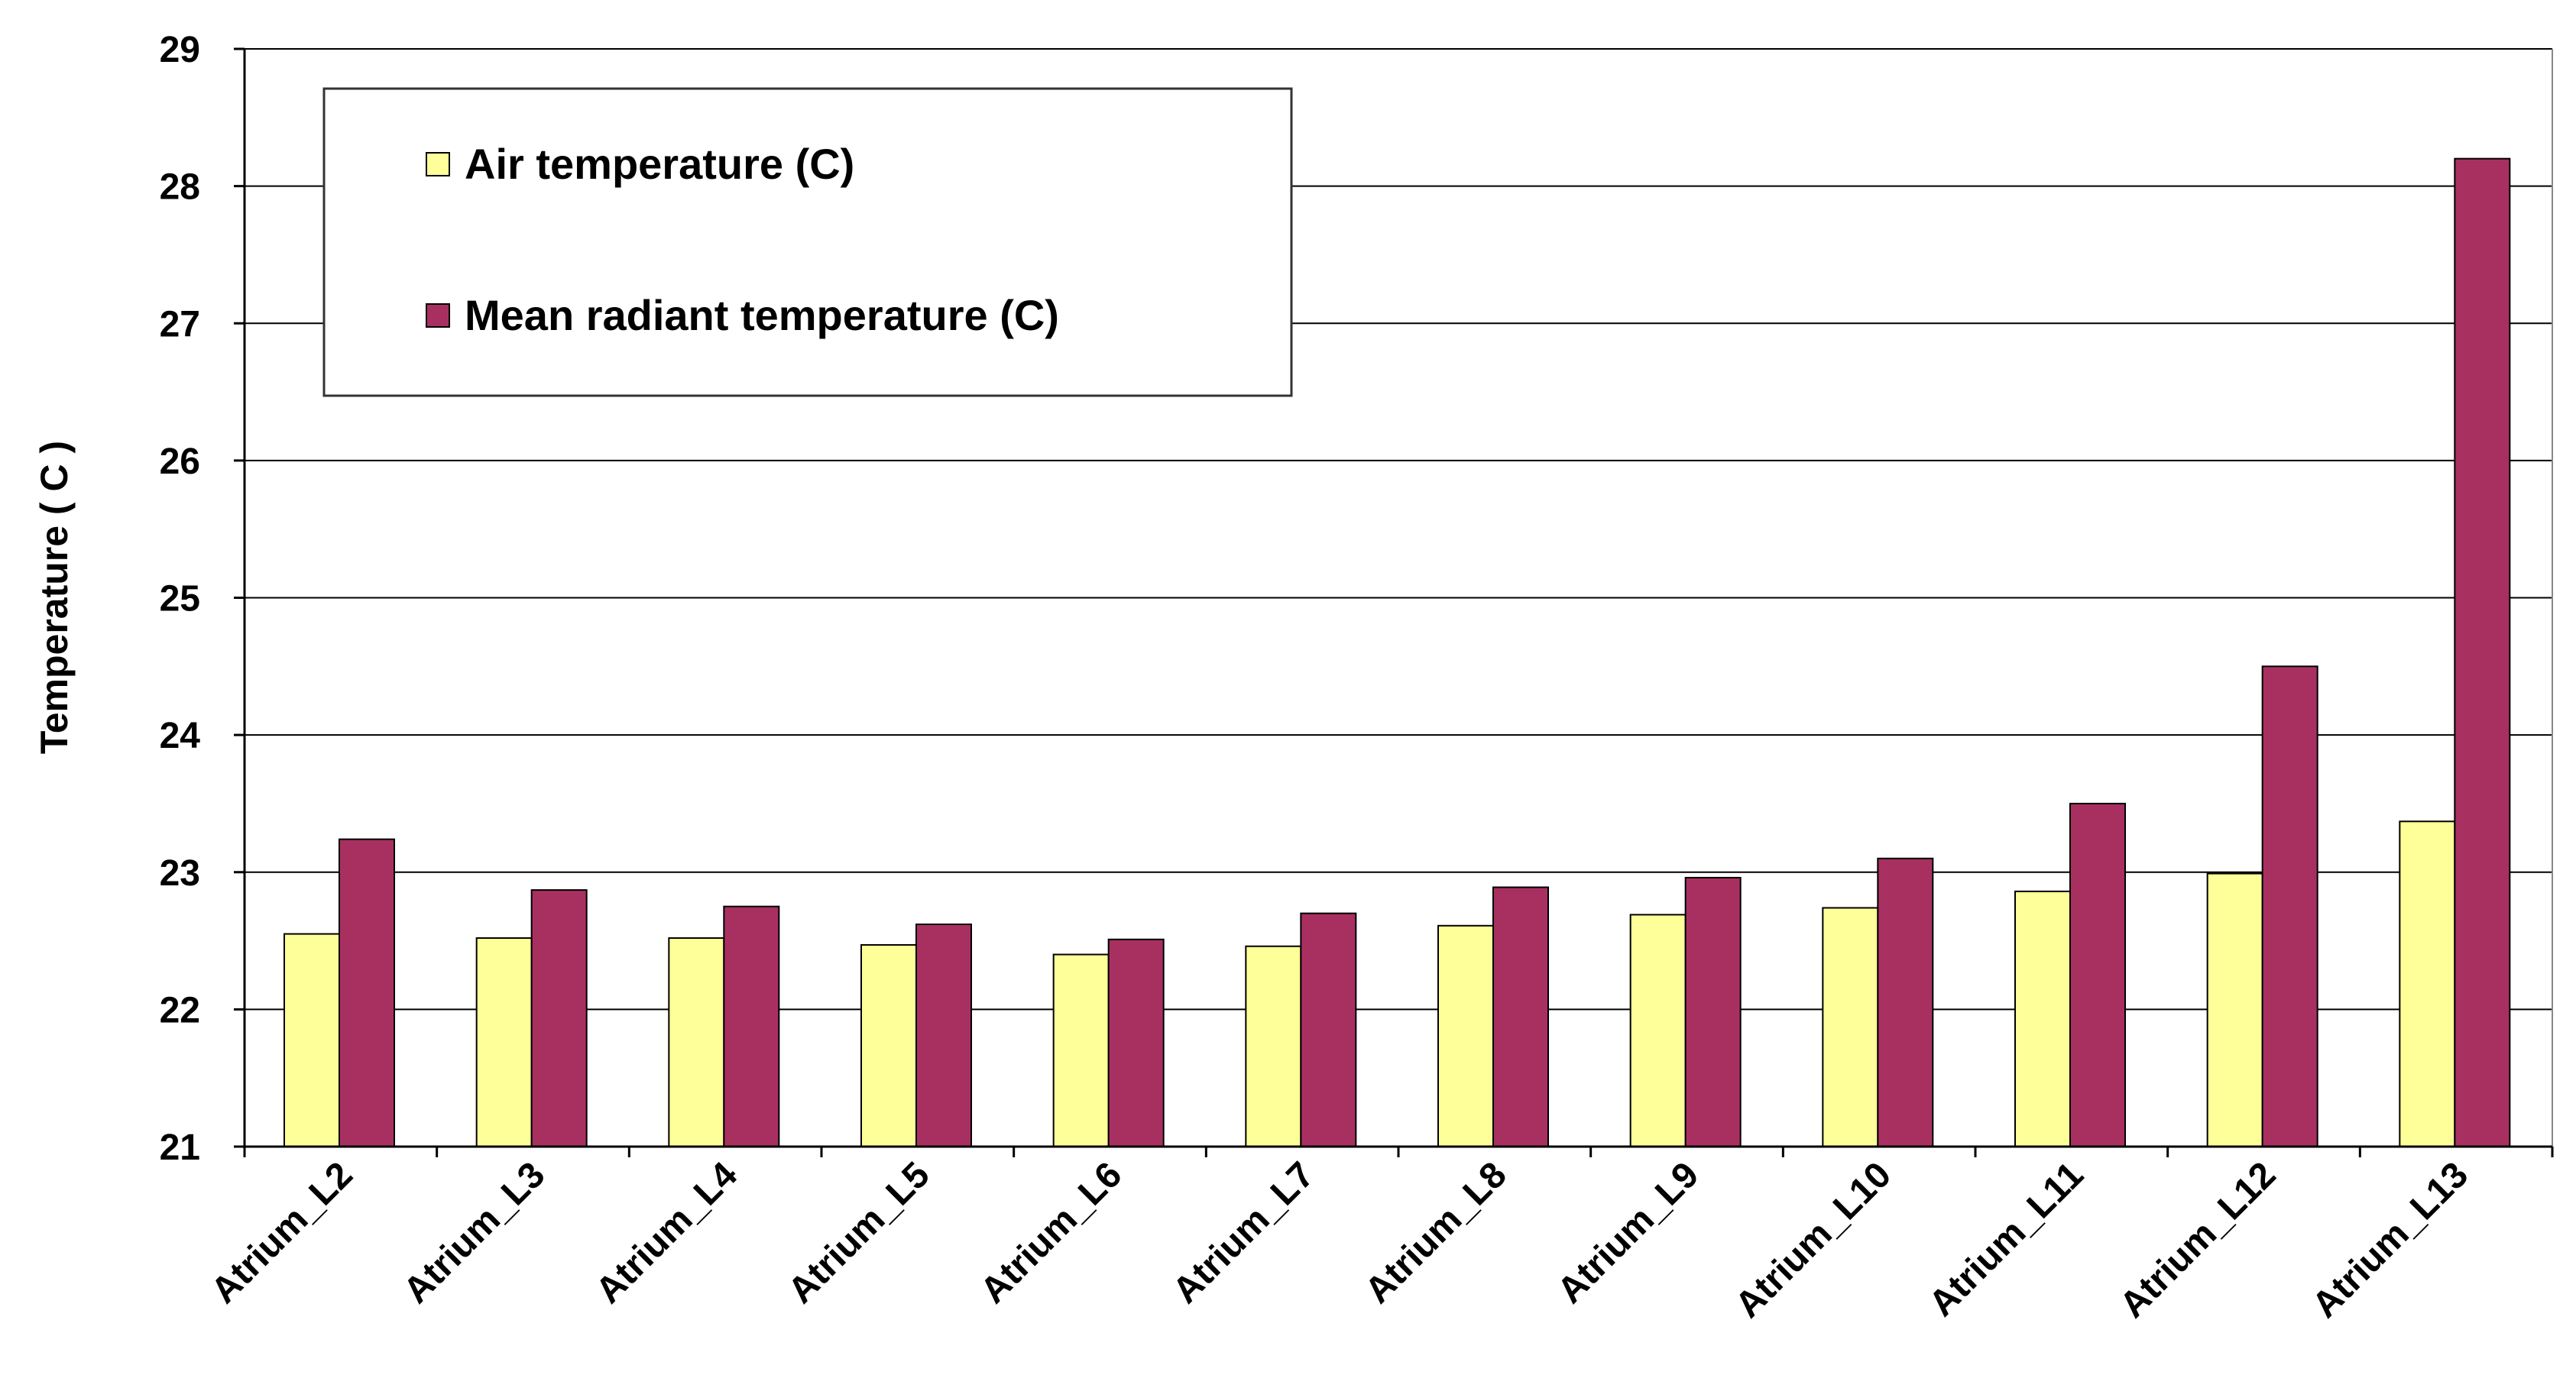  What do you see at coordinates (2197, 1239) in the screenshot?
I see `x-tick-label: Atrium_L12` at bounding box center [2197, 1239].